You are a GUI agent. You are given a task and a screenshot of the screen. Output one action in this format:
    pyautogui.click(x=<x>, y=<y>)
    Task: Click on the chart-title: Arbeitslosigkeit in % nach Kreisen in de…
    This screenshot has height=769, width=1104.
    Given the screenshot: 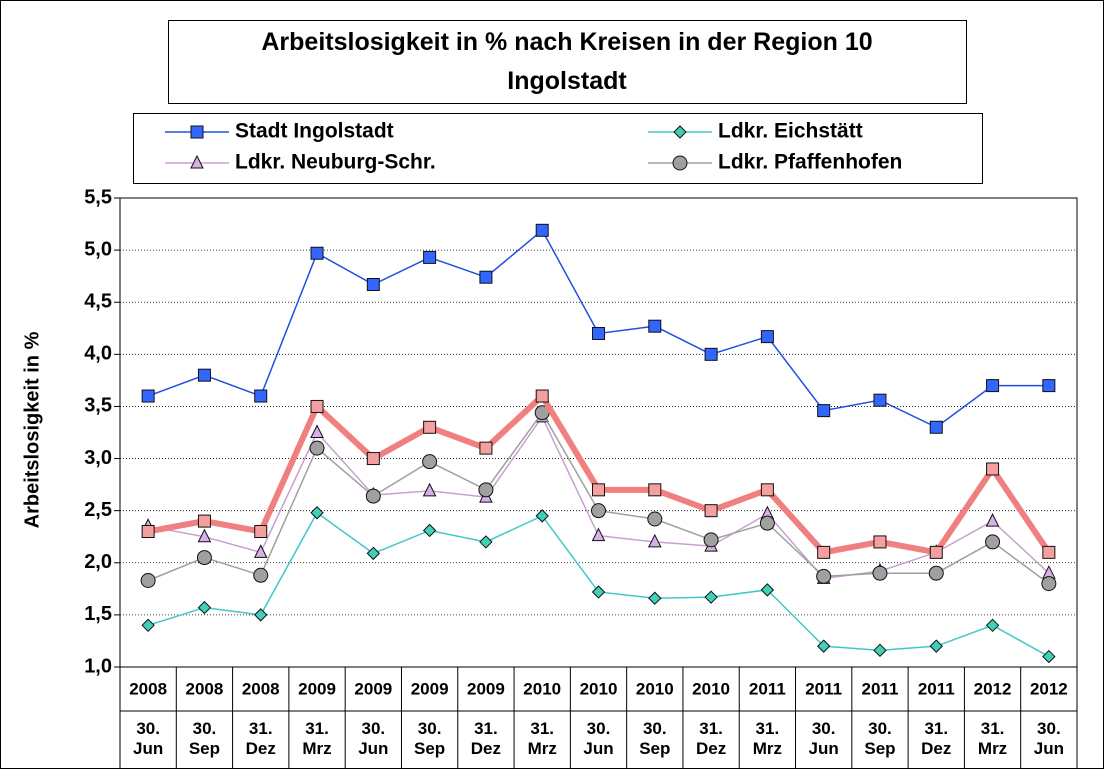 What is the action you would take?
    pyautogui.click(x=566, y=61)
    